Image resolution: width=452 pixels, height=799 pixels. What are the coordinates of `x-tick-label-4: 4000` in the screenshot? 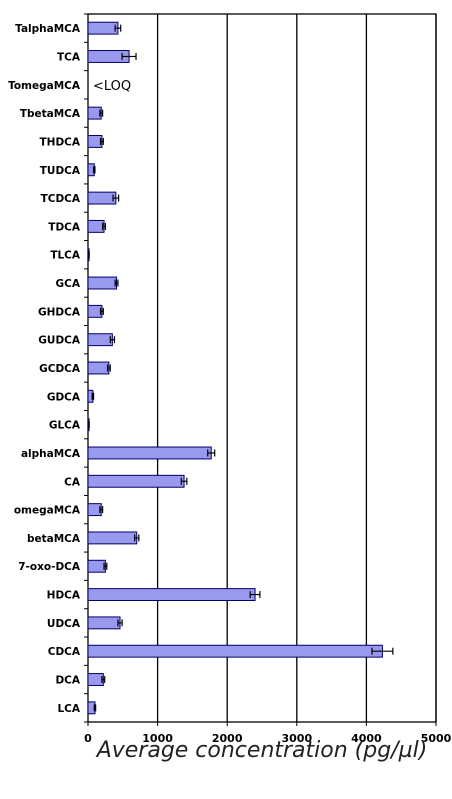 It's located at (366, 738).